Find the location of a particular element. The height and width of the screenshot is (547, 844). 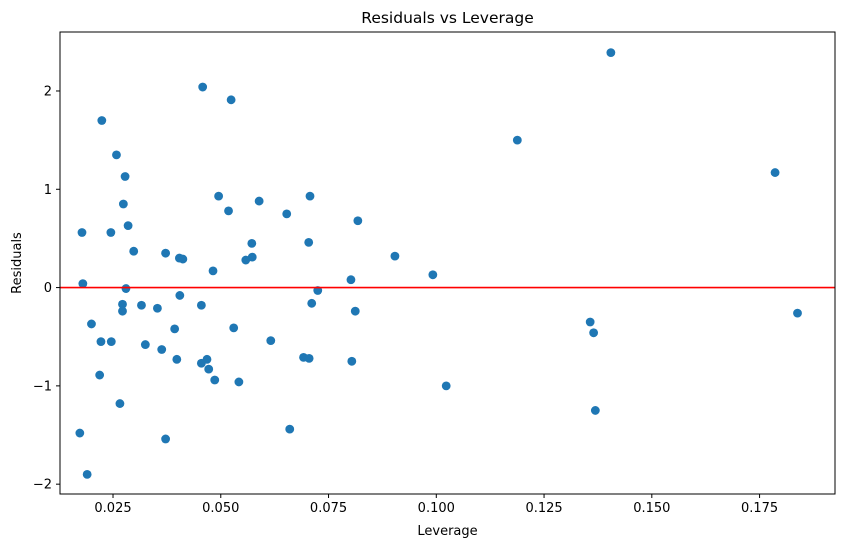

x-tick-label: 0.050 is located at coordinates (220, 508).